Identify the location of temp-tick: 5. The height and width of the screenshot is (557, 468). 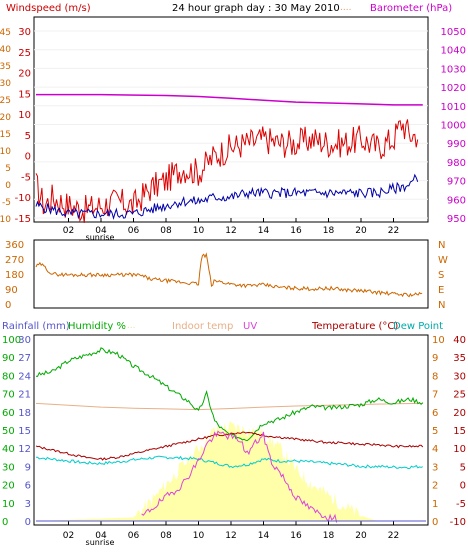
(463, 467).